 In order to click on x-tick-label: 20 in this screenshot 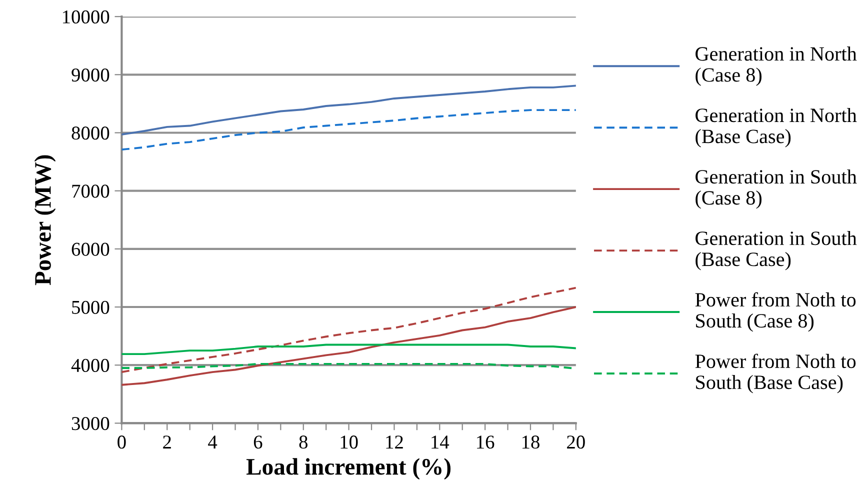, I will do `click(576, 442)`.